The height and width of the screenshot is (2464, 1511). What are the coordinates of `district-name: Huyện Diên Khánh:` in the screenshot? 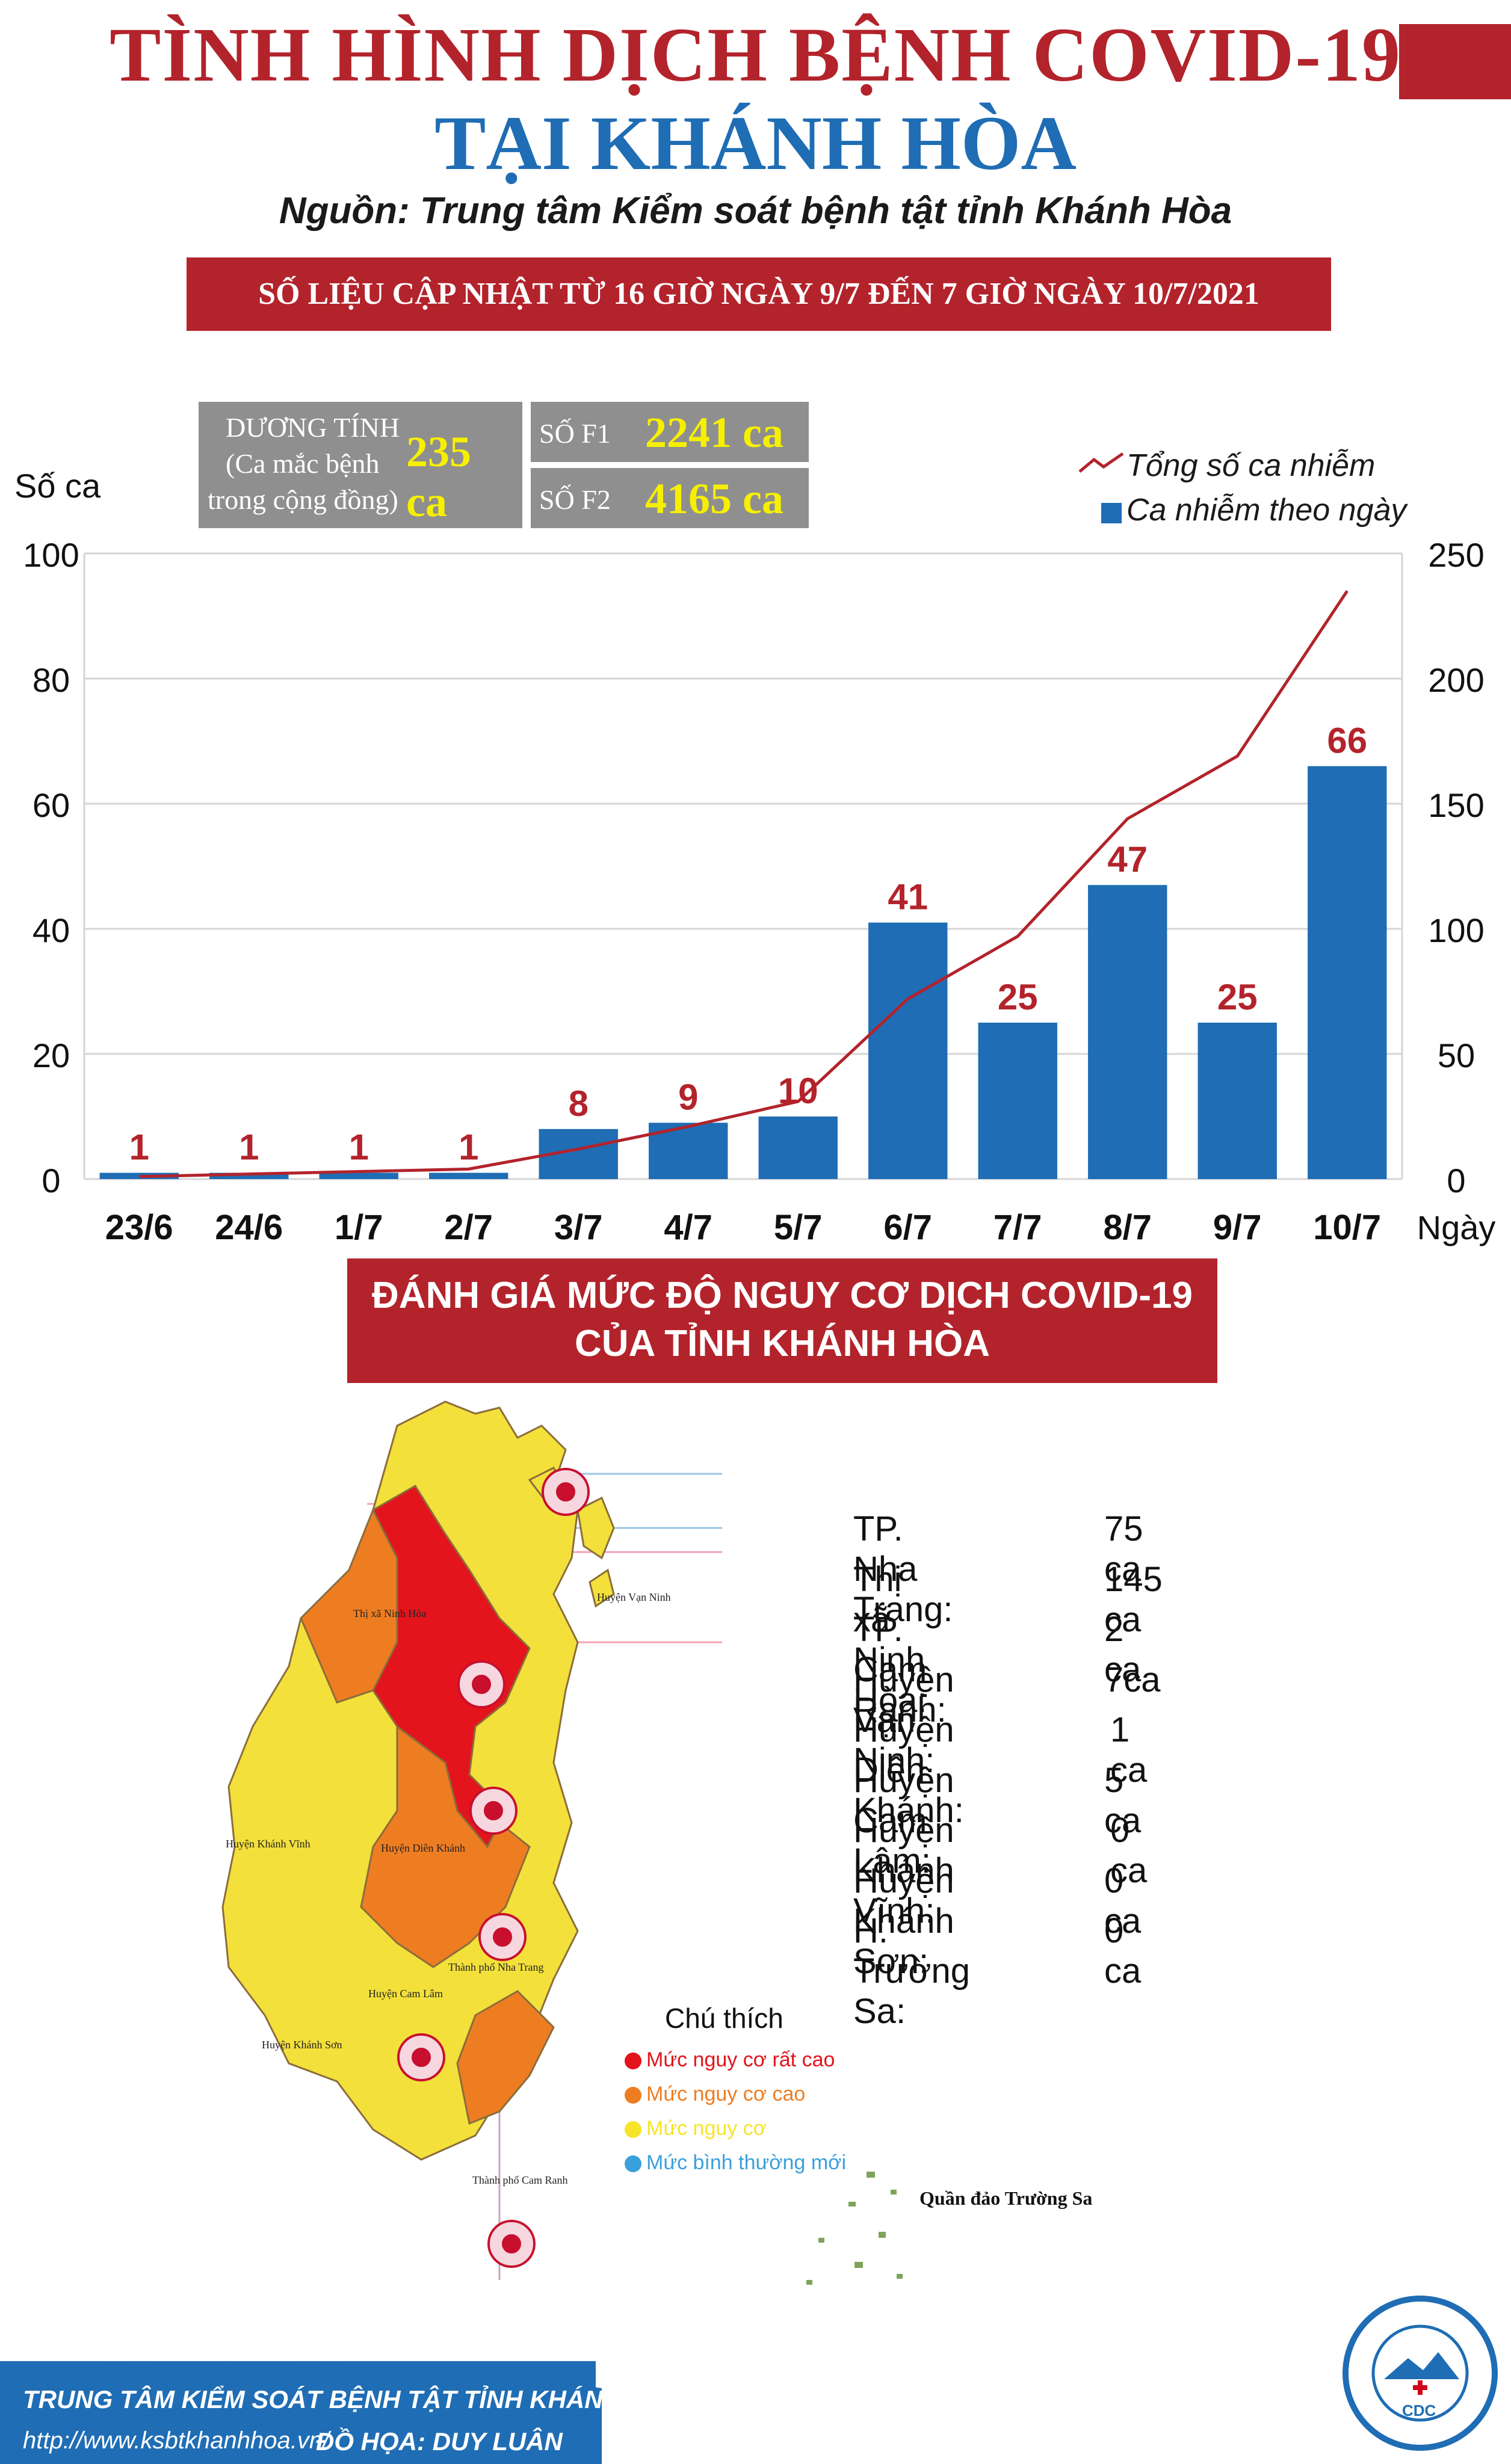 It's located at (908, 1770).